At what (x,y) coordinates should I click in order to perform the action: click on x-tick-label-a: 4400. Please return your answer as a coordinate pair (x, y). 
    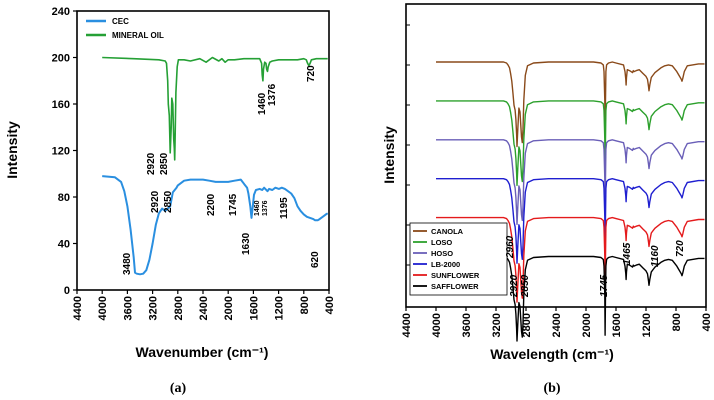
    Looking at the image, I should click on (78, 308).